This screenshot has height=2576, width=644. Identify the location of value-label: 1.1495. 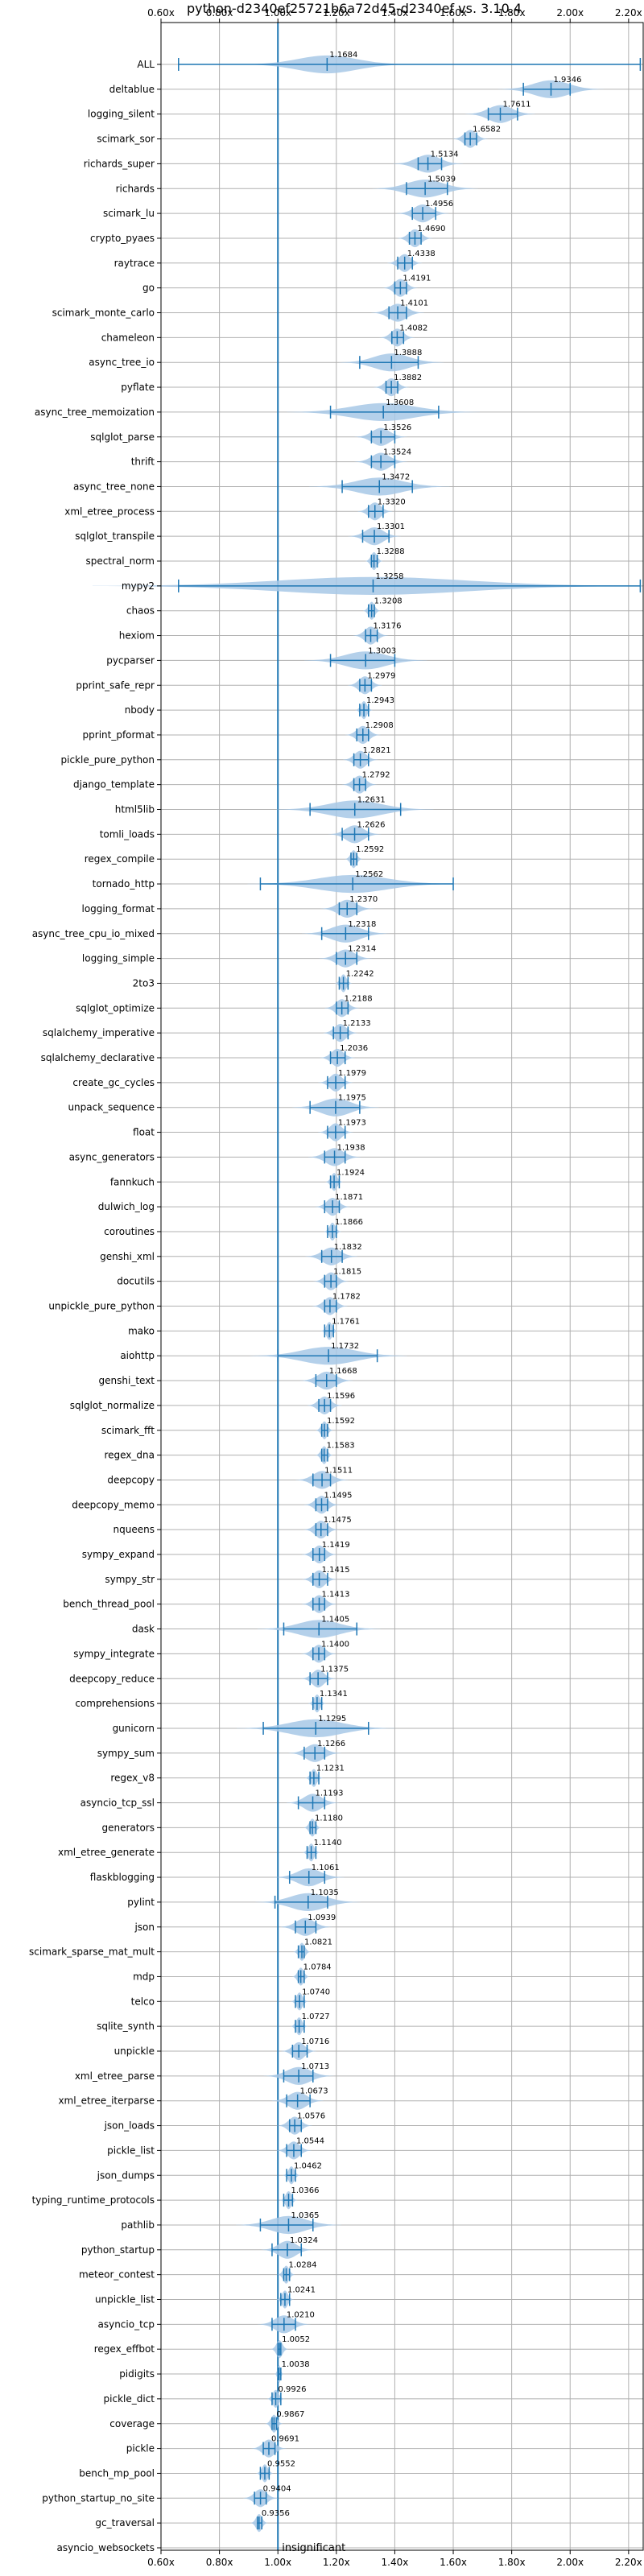
(338, 1495).